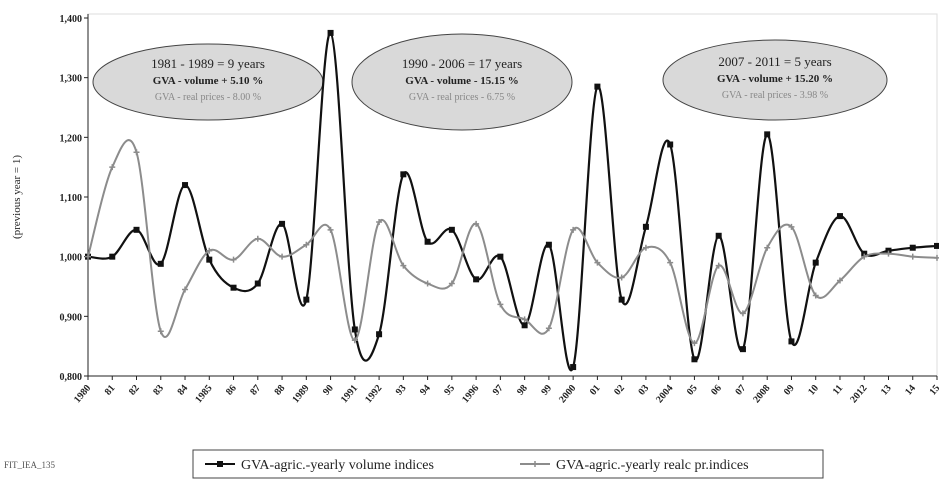 This screenshot has width=939, height=482. What do you see at coordinates (208, 63) in the screenshot?
I see `annotation-text: 1981 - 1989 = 9 years` at bounding box center [208, 63].